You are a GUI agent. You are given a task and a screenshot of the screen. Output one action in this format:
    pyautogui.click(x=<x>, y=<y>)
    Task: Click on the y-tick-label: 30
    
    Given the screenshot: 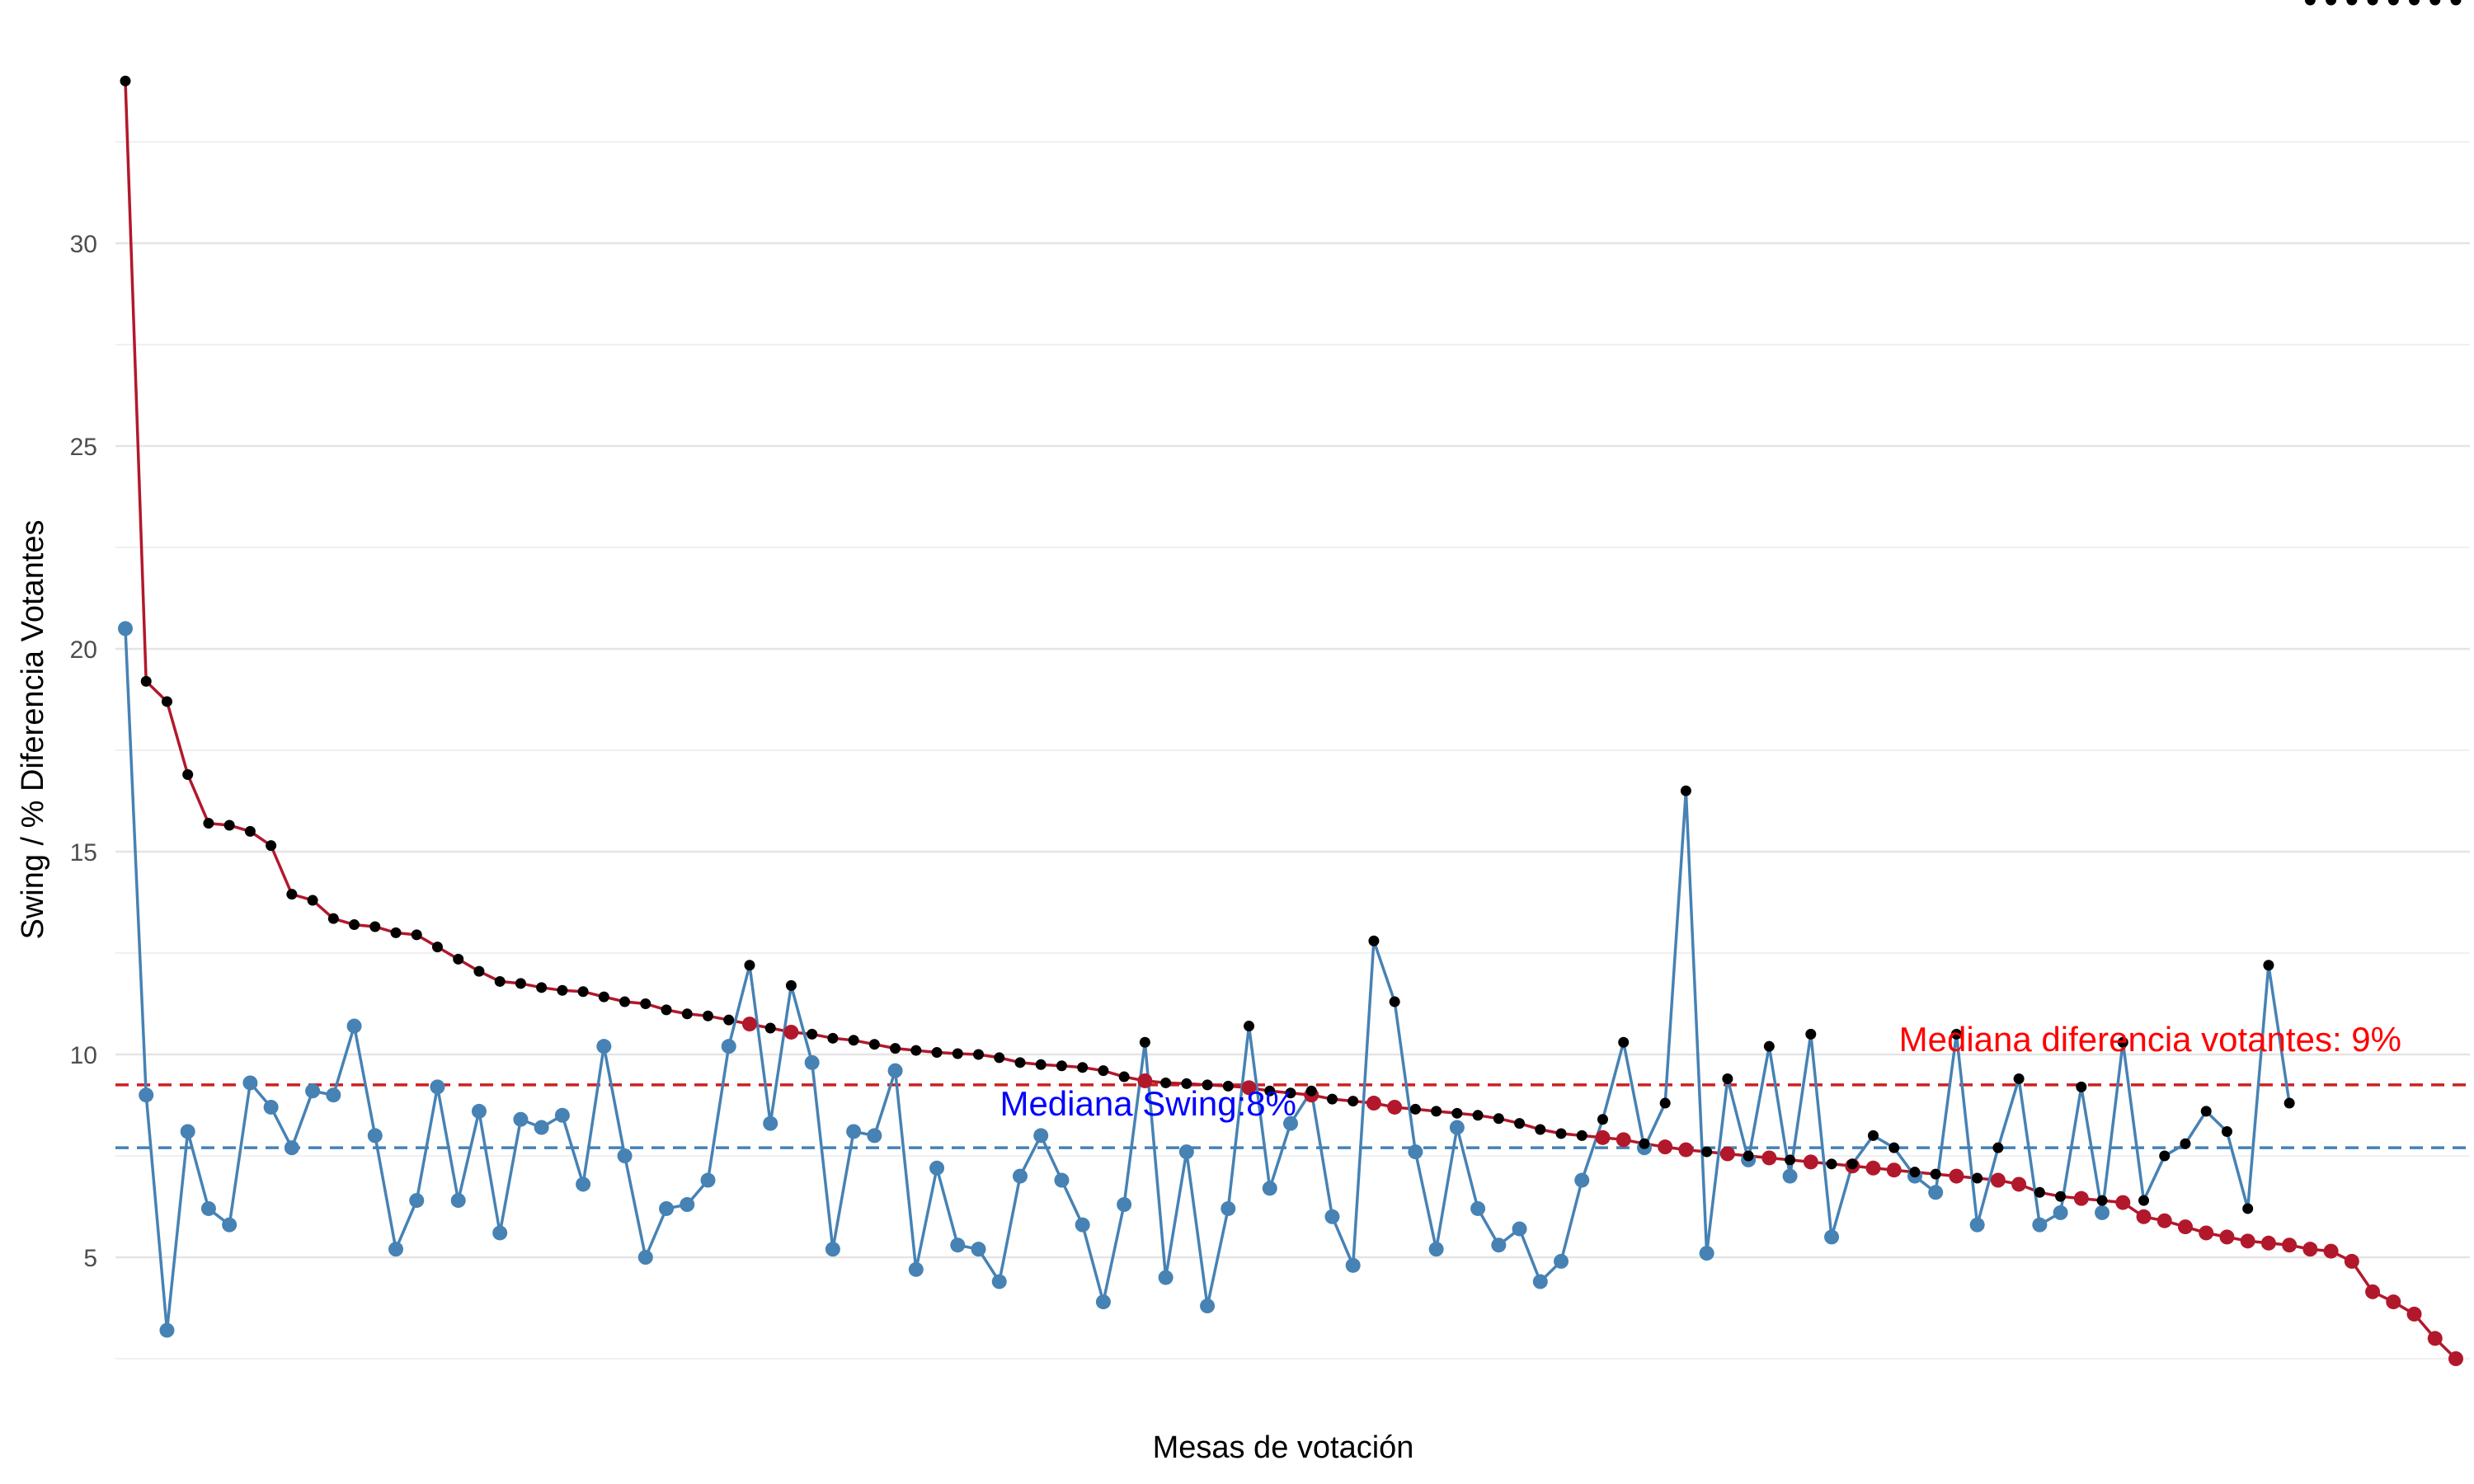 What is the action you would take?
    pyautogui.click(x=83, y=244)
    